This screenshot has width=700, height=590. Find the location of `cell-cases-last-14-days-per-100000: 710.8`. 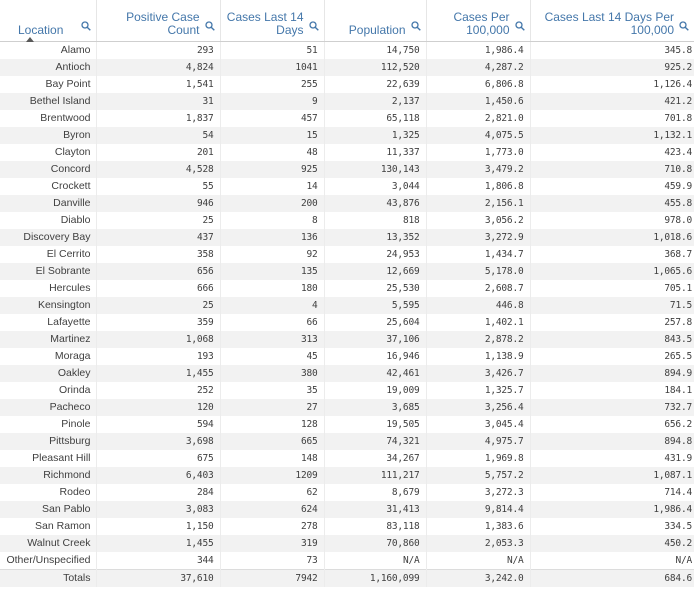

cell-cases-last-14-days-per-100000: 710.8 is located at coordinates (612, 169).